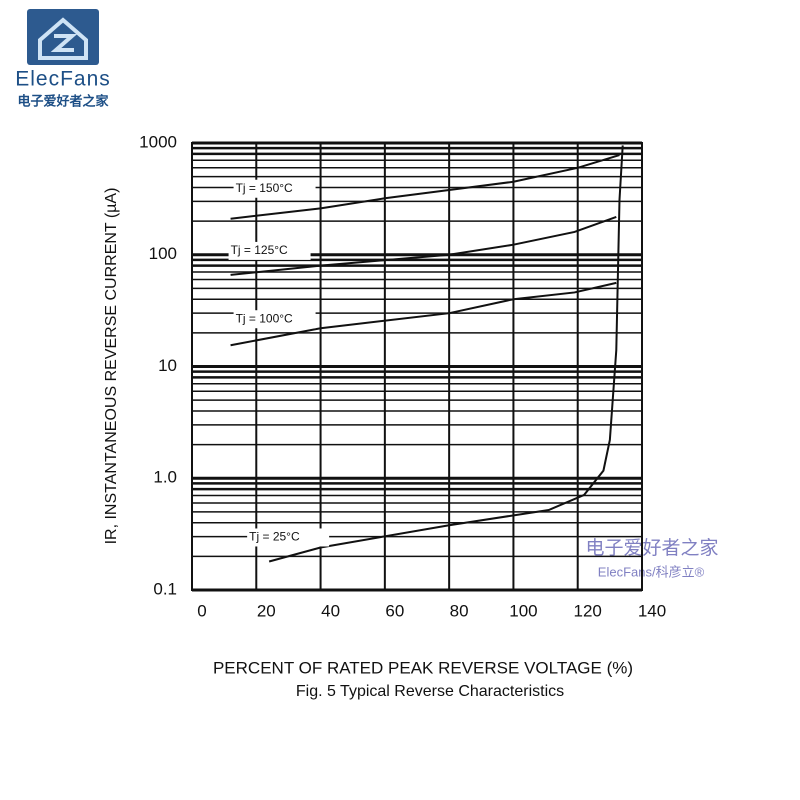  What do you see at coordinates (165, 588) in the screenshot?
I see `y-tick-label: 0.1` at bounding box center [165, 588].